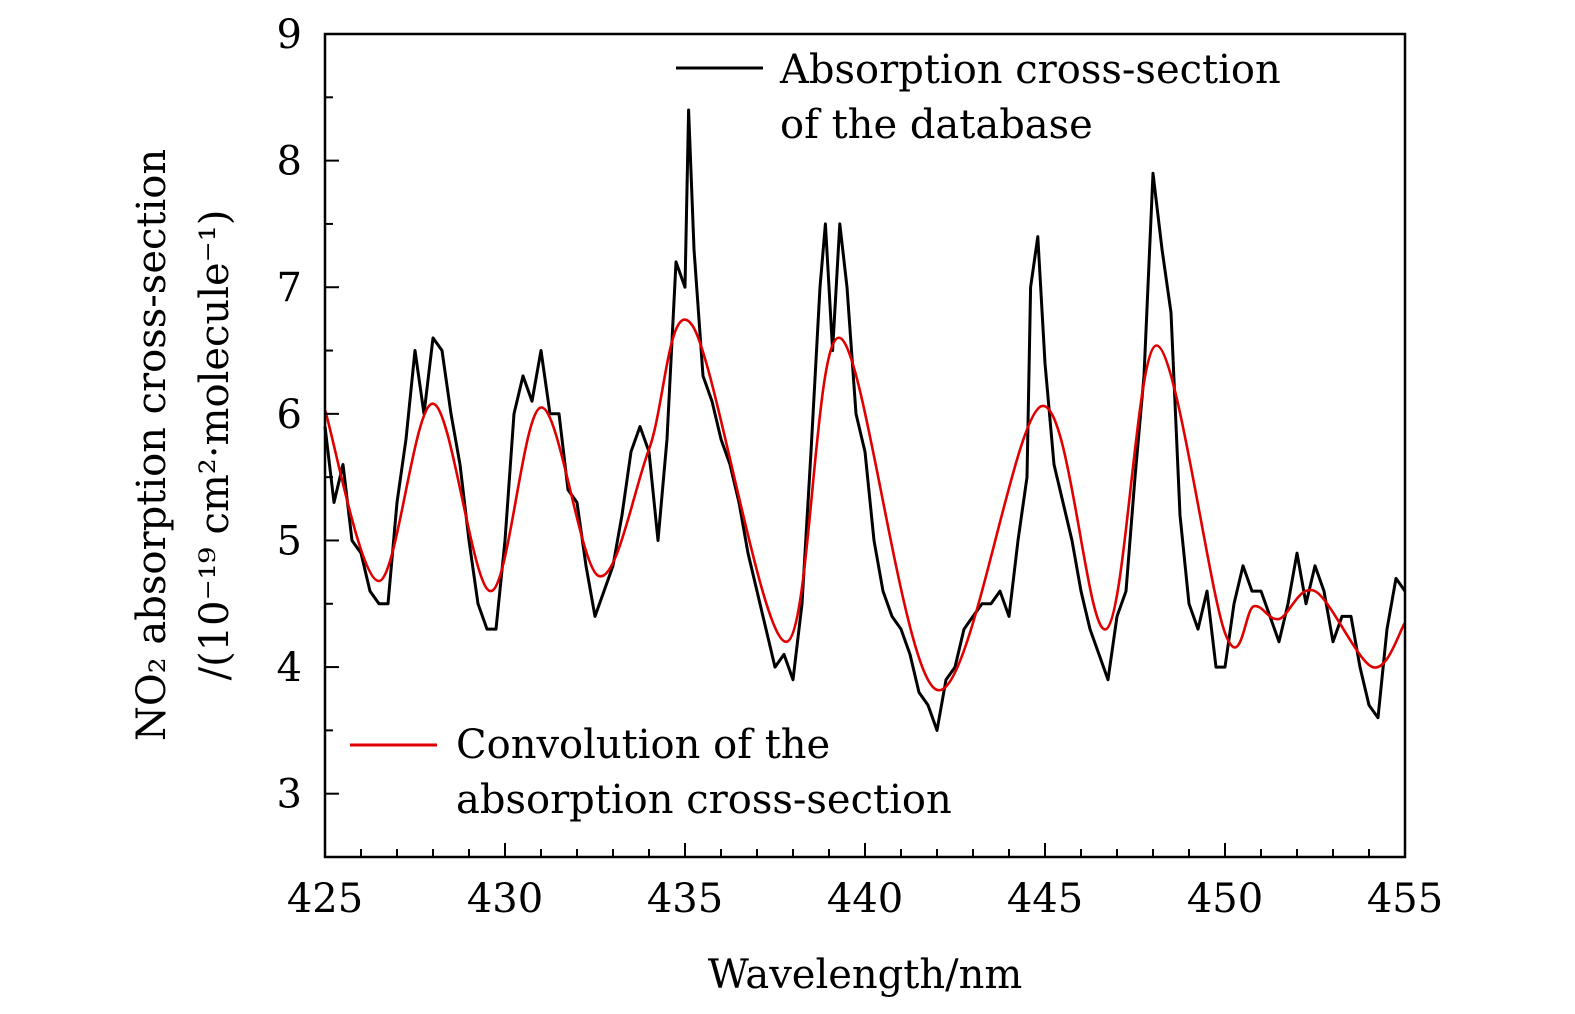 The image size is (1575, 1014). I want to click on legend-label-database-line2: of the database, so click(936, 125).